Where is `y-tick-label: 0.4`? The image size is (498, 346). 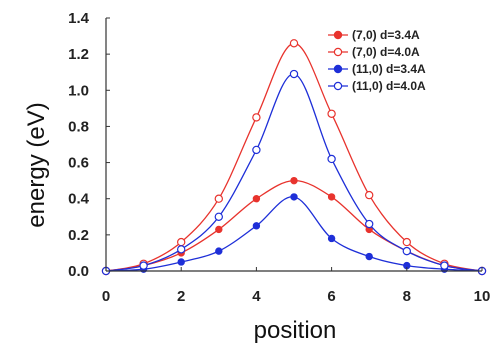
y-tick-label: 0.4 is located at coordinates (79, 199).